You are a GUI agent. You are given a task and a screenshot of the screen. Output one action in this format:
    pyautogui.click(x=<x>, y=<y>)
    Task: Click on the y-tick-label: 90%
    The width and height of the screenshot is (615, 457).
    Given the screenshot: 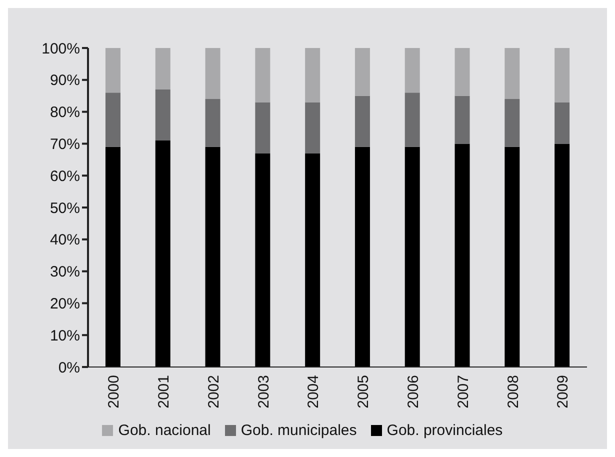 What is the action you would take?
    pyautogui.click(x=65, y=81)
    